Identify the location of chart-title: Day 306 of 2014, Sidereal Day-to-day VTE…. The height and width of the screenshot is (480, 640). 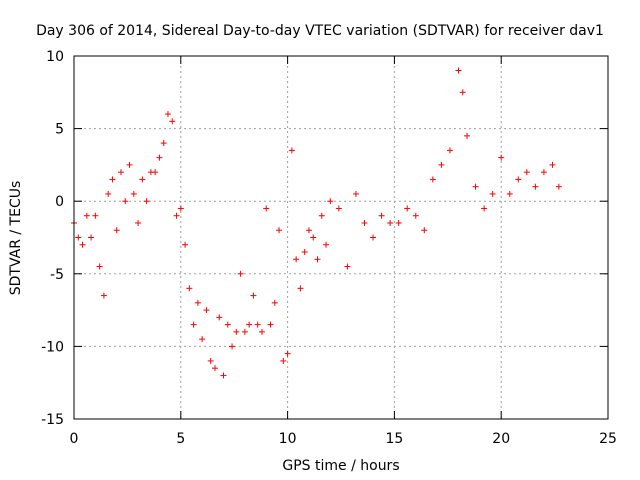
(320, 31).